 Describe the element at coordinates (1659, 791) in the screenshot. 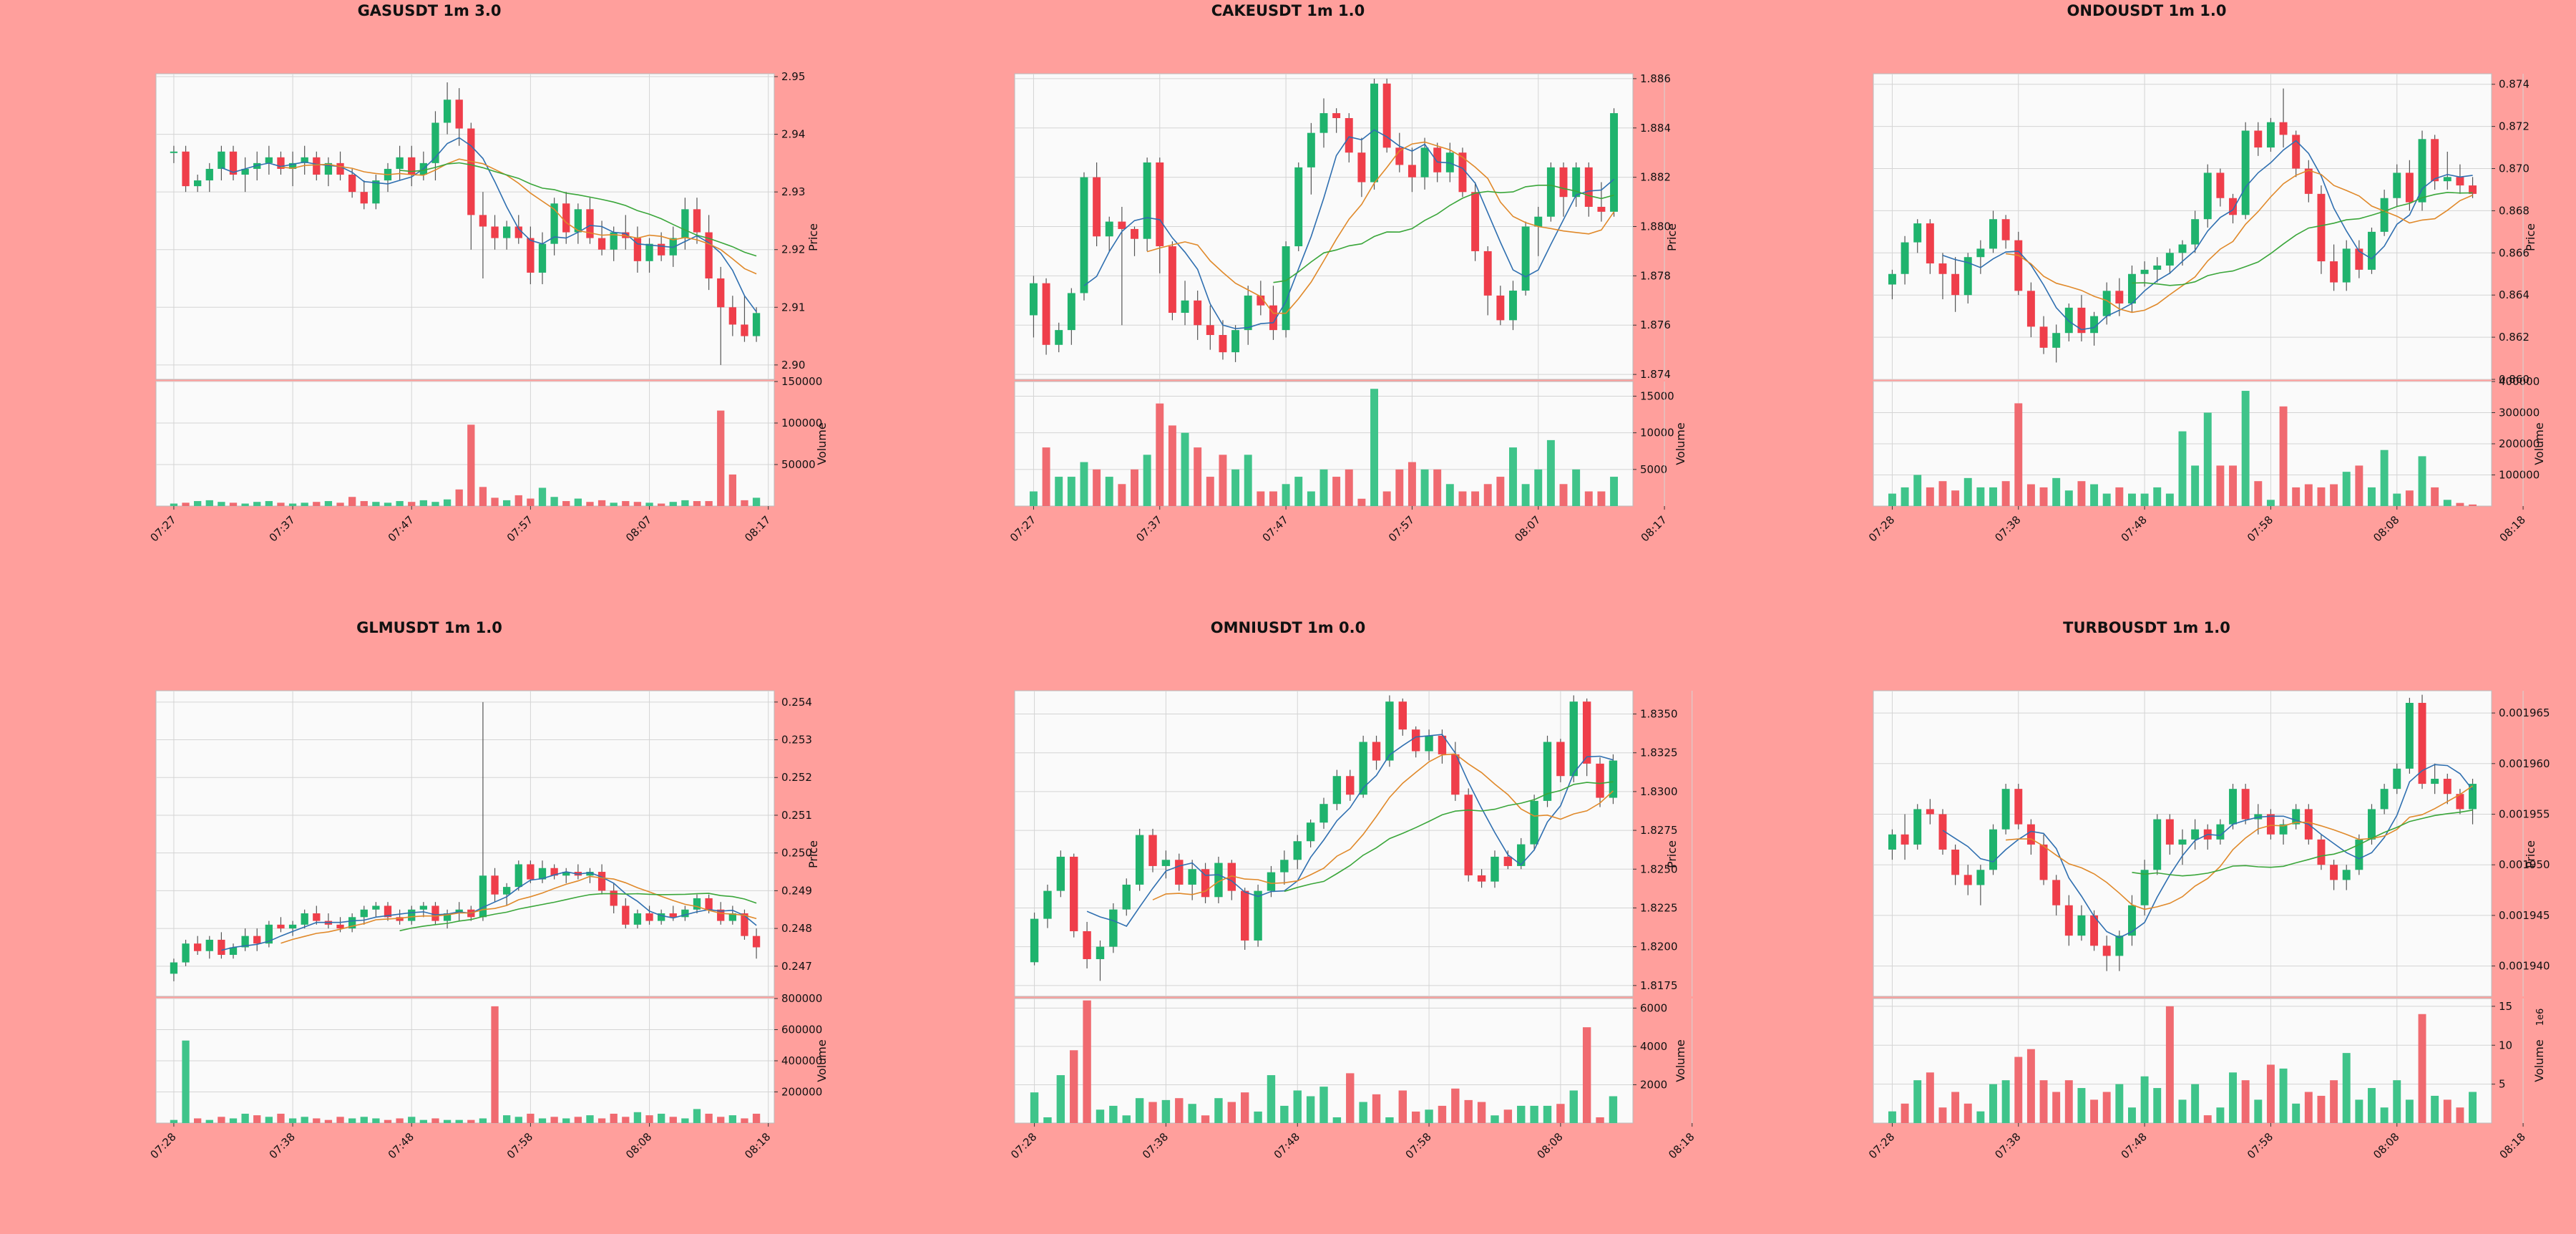

I see `price-tick-label: 1.8300` at that location.